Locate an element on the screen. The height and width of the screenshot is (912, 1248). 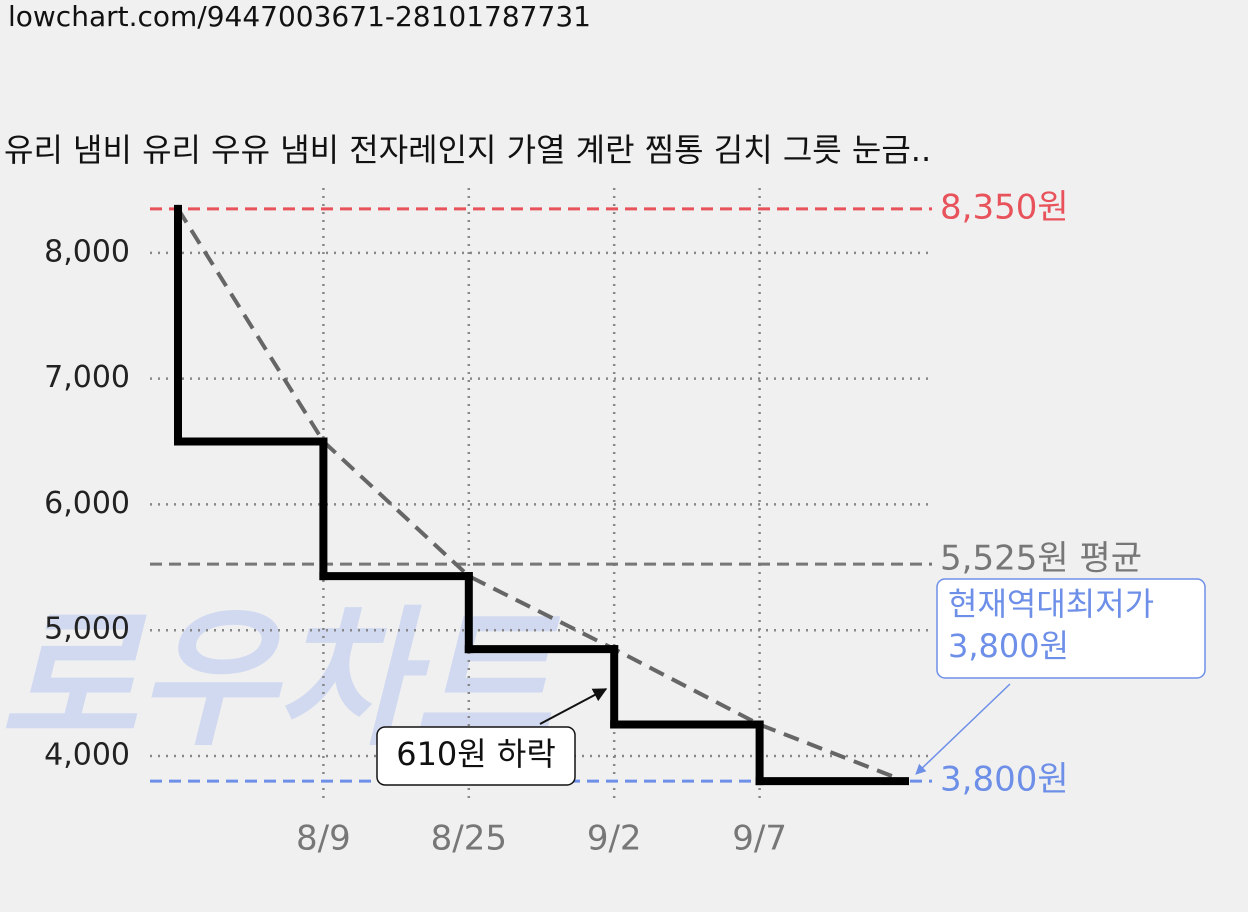
x-tick-label: 9/2 is located at coordinates (614, 839).